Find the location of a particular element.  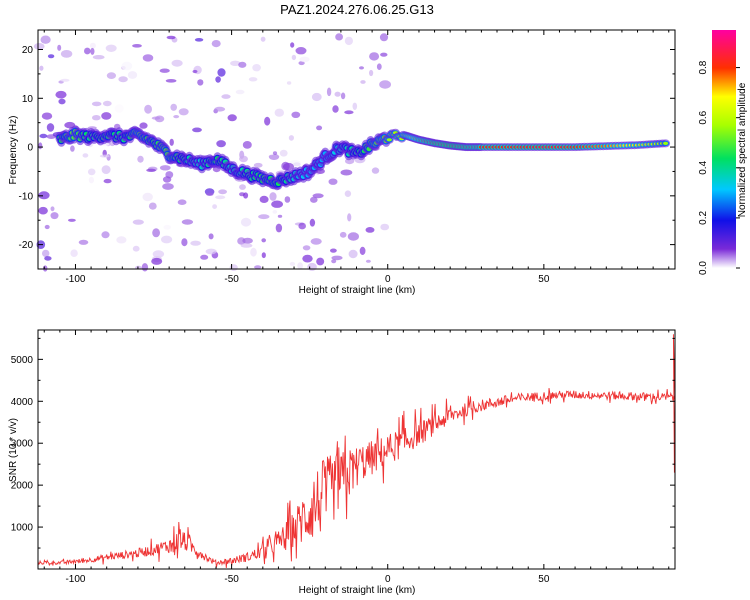

snr-x-tick-label: -50 is located at coordinates (231, 579).